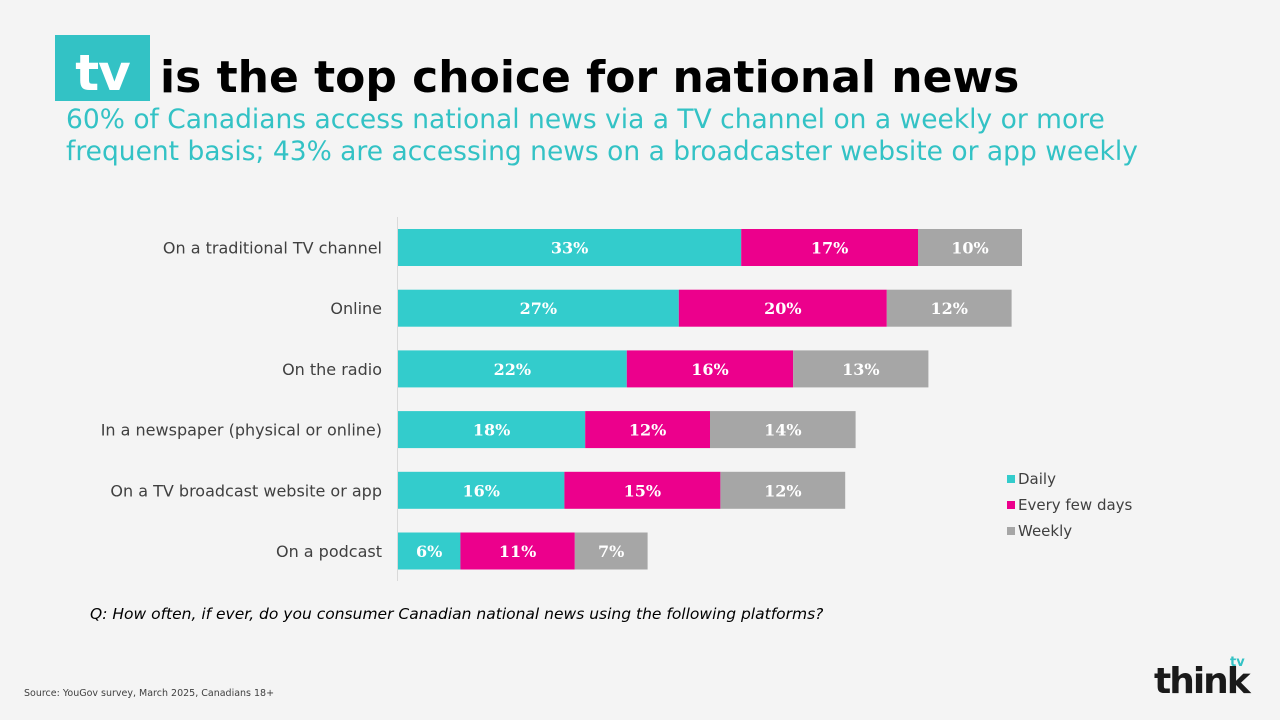 The image size is (1280, 720). Describe the element at coordinates (241, 430) in the screenshot. I see `category-label: In a newspaper (physical or online)` at that location.